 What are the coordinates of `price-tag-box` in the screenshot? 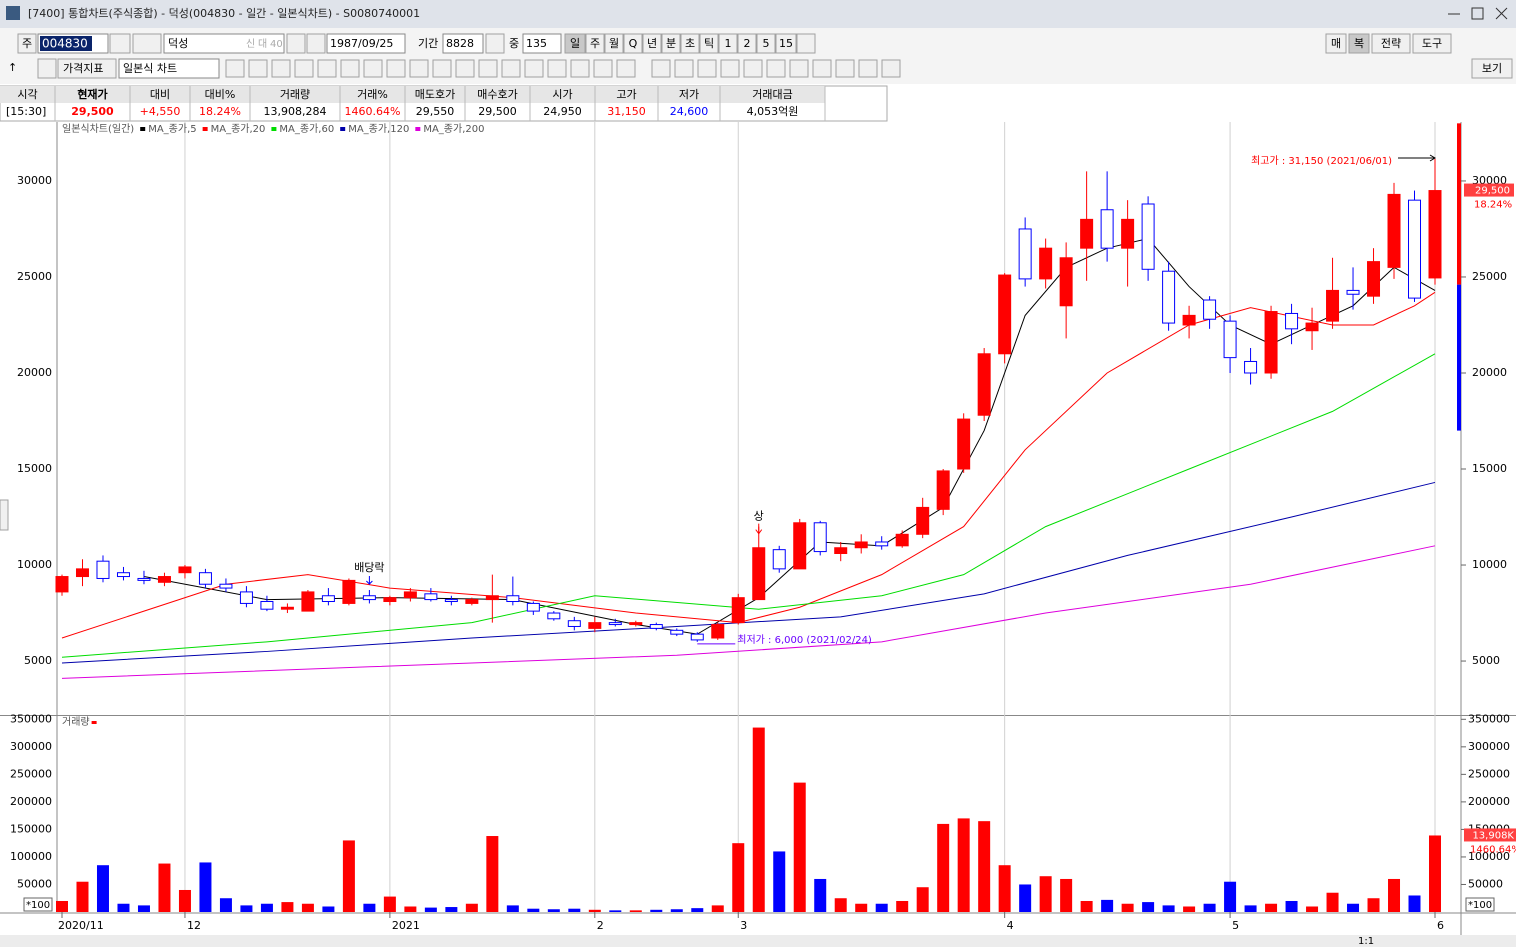 It's located at (1489, 190).